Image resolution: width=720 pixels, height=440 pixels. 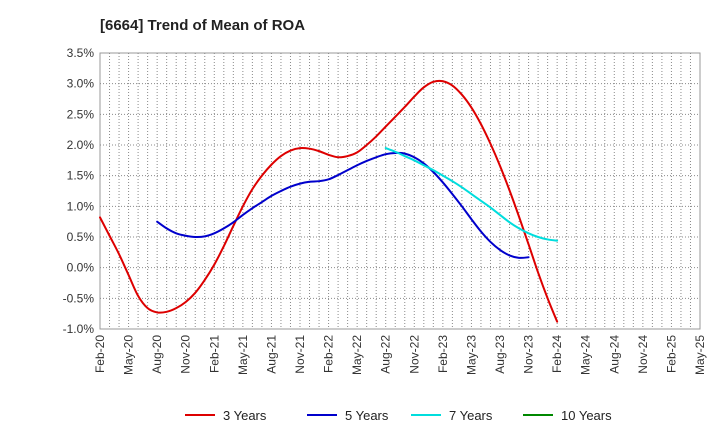 What do you see at coordinates (471, 355) in the screenshot?
I see `x-tick-label: May-23` at bounding box center [471, 355].